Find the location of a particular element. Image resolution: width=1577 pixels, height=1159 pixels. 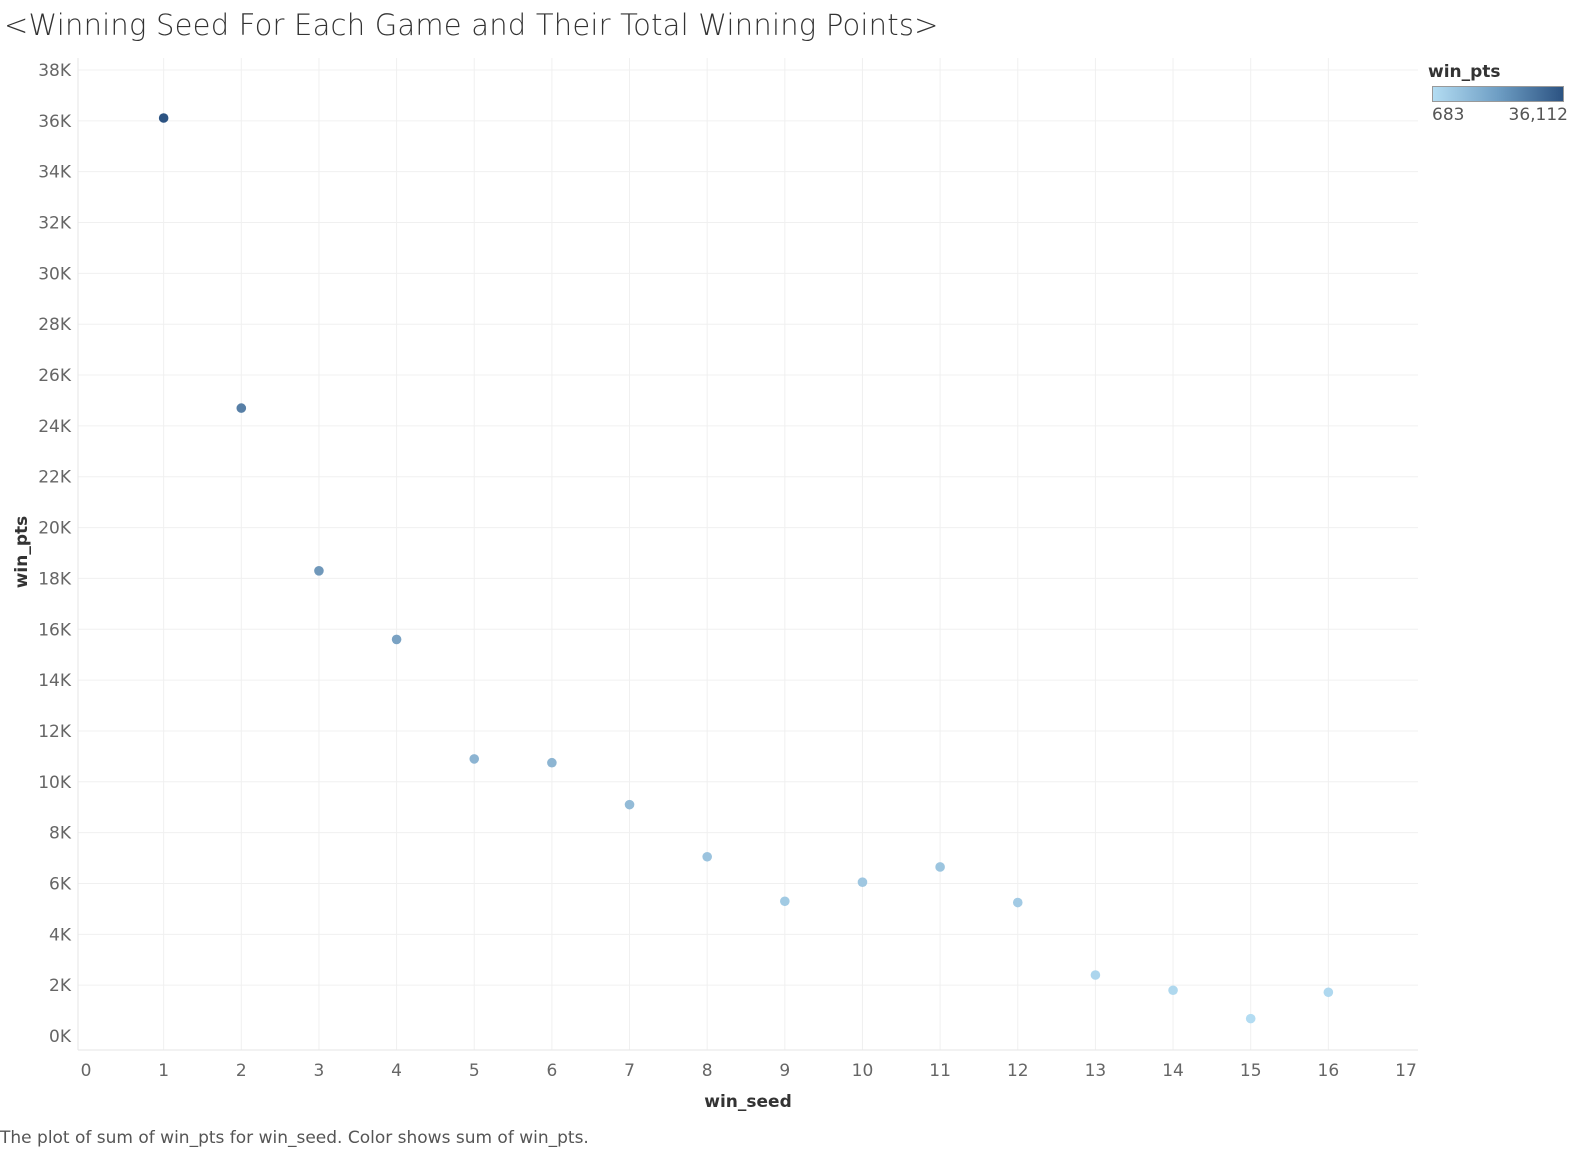

y-tick-label: 10K is located at coordinates (55, 783).